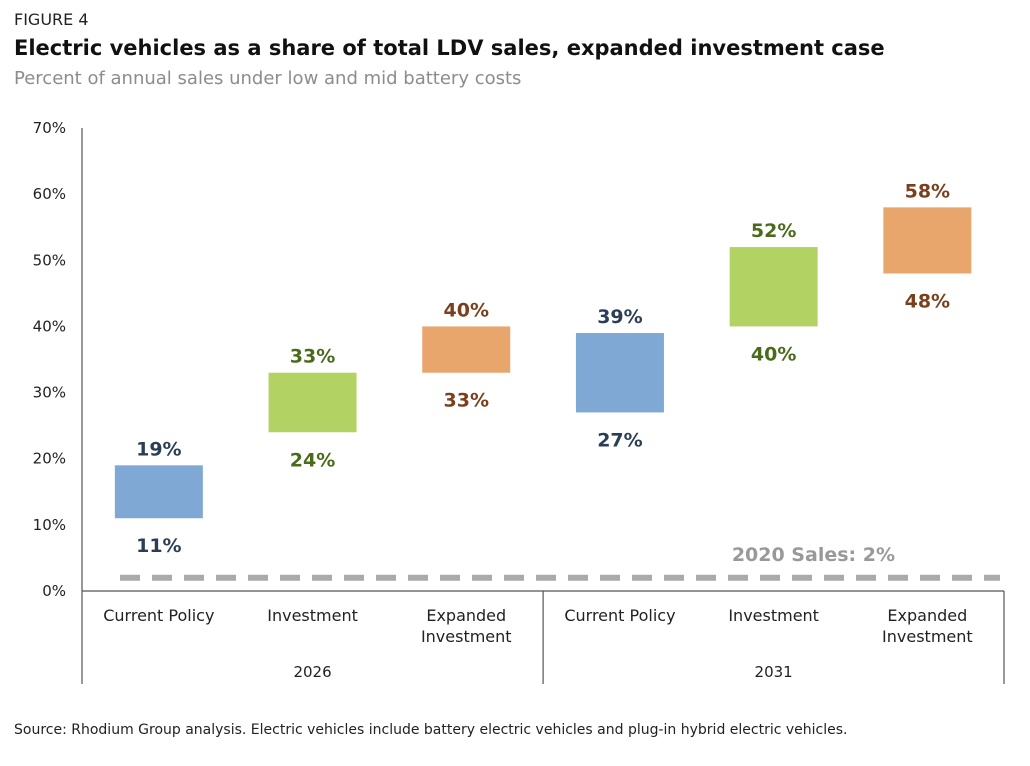 The height and width of the screenshot is (766, 1030). What do you see at coordinates (49, 326) in the screenshot?
I see `y-tick-label: 40%` at bounding box center [49, 326].